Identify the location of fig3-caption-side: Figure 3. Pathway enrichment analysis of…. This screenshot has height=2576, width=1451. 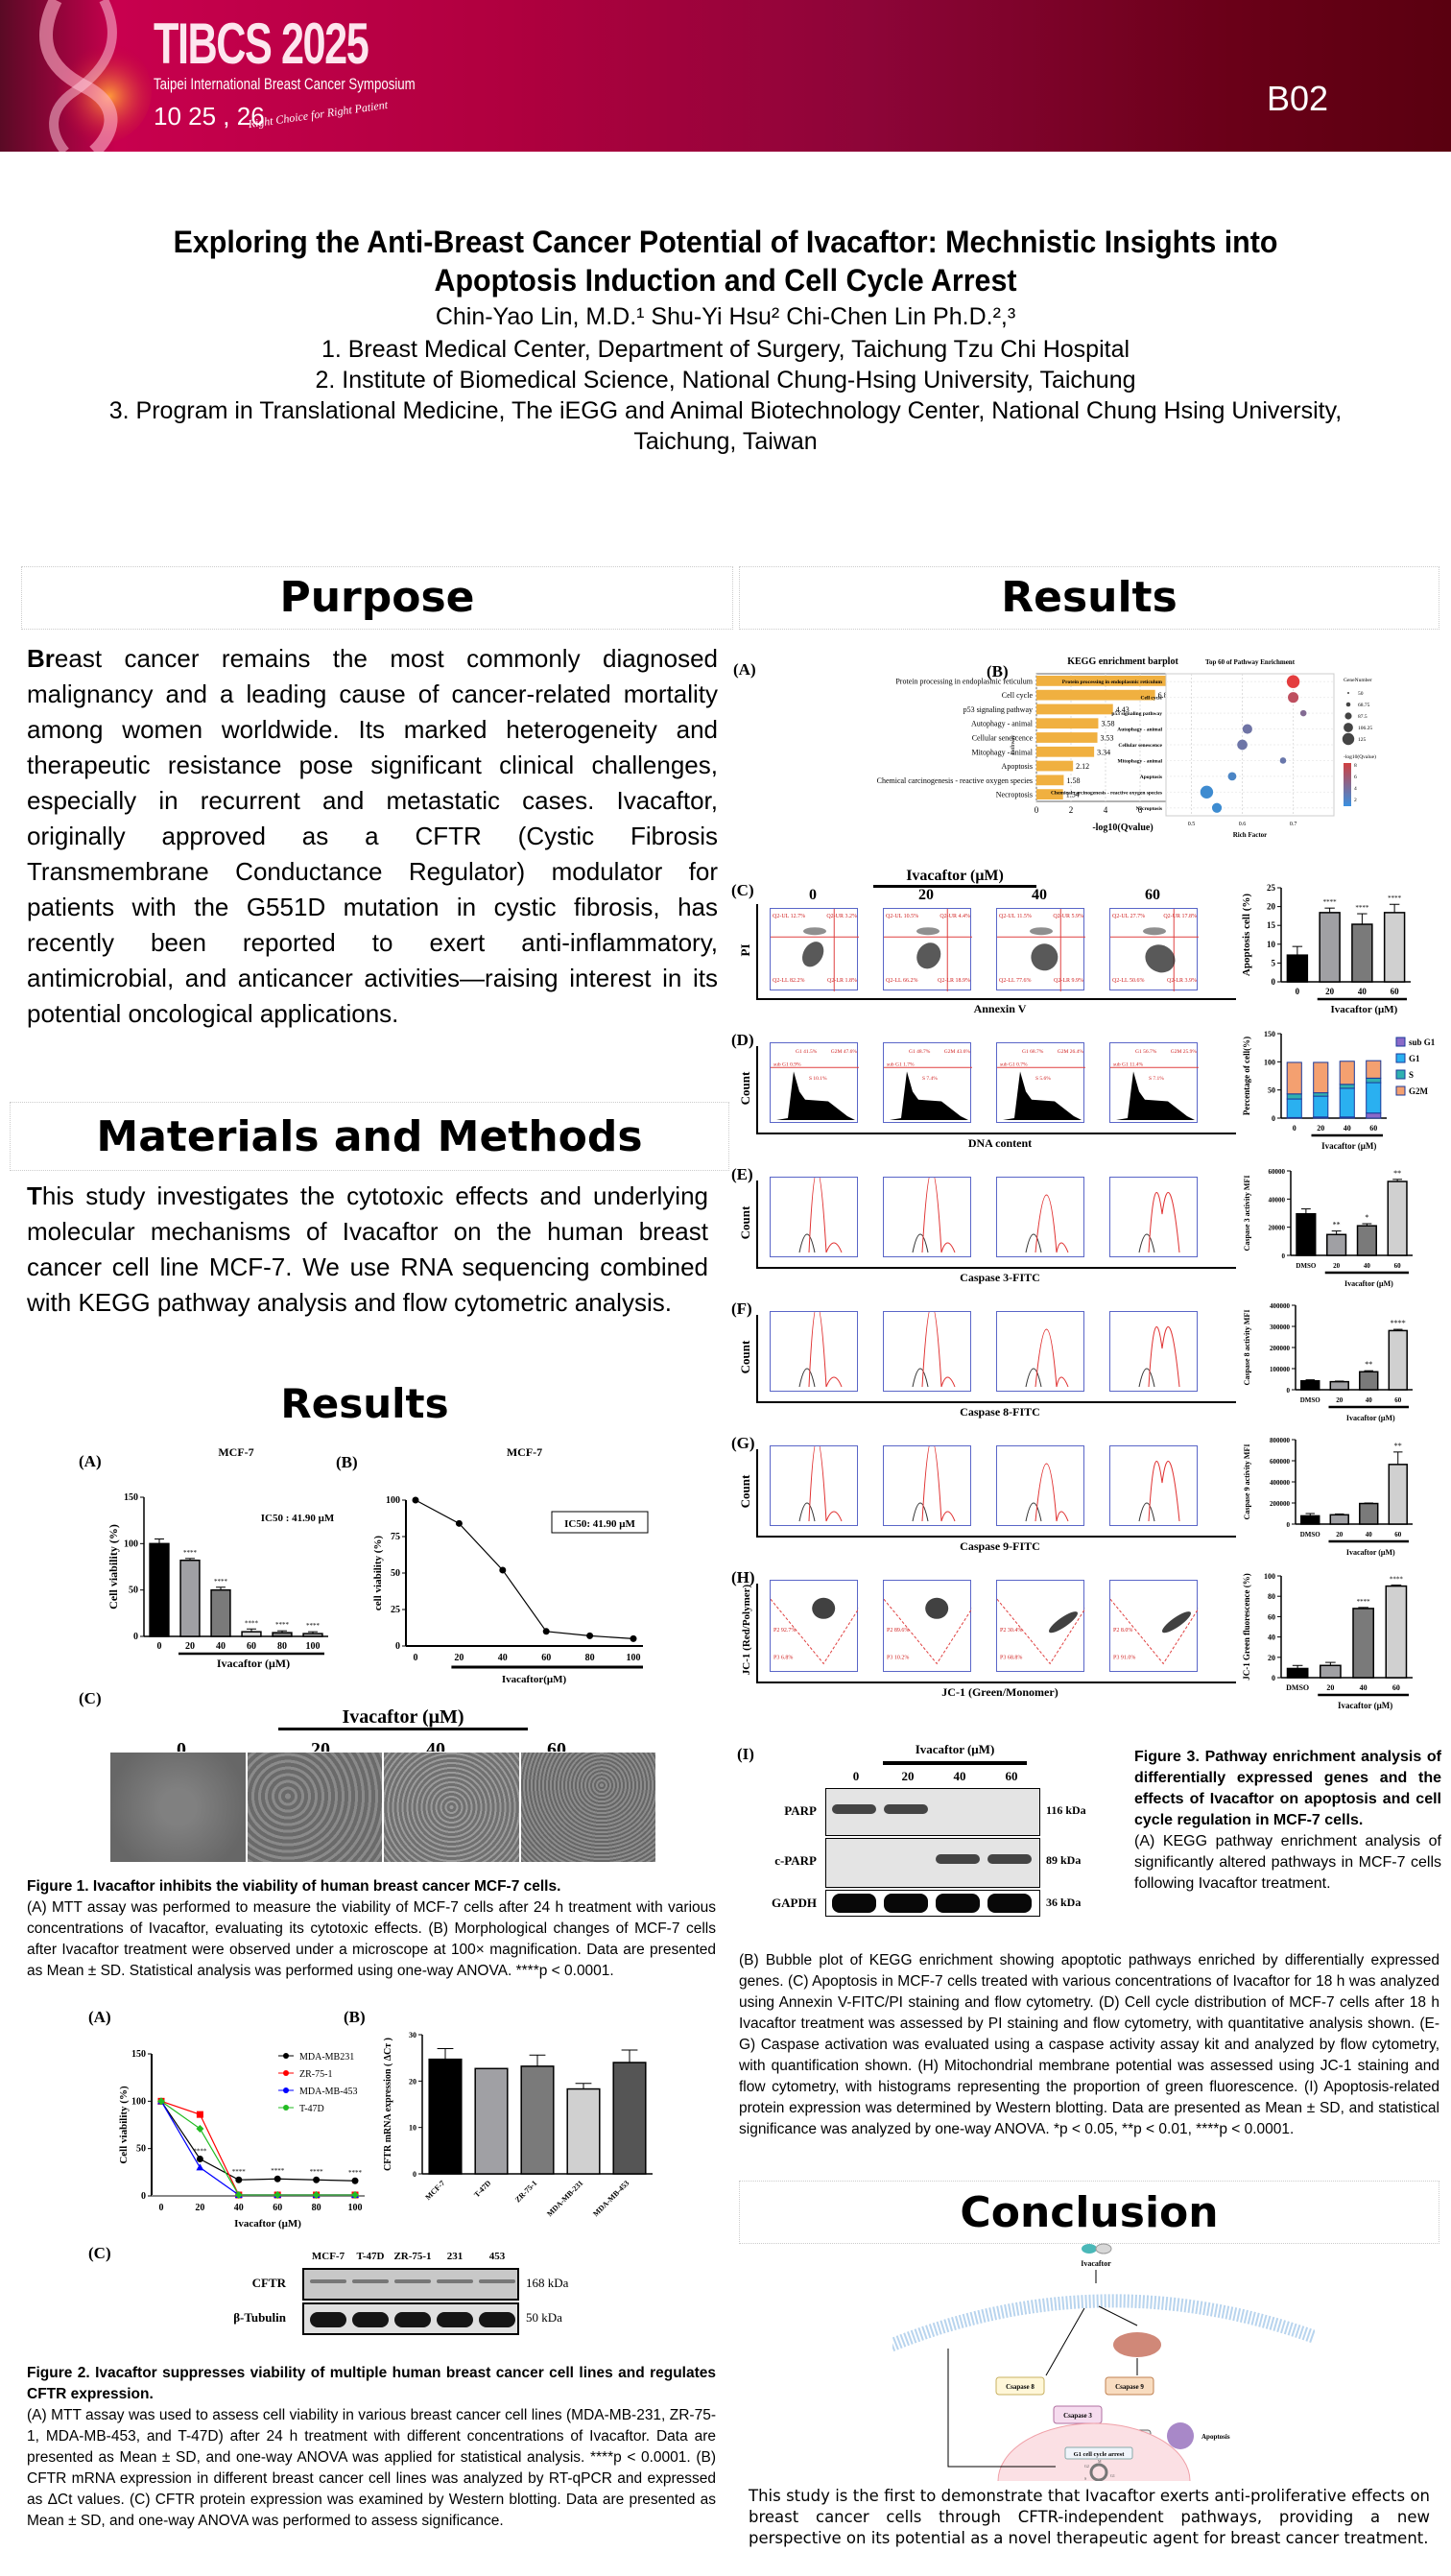
(1287, 1821).